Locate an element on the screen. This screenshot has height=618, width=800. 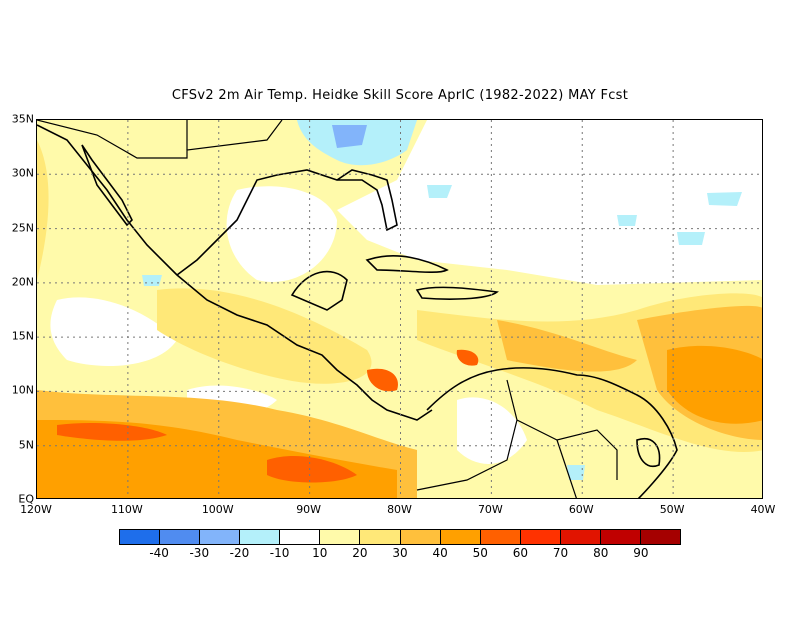
latitude-tick-label: 30N is located at coordinates (22, 173).